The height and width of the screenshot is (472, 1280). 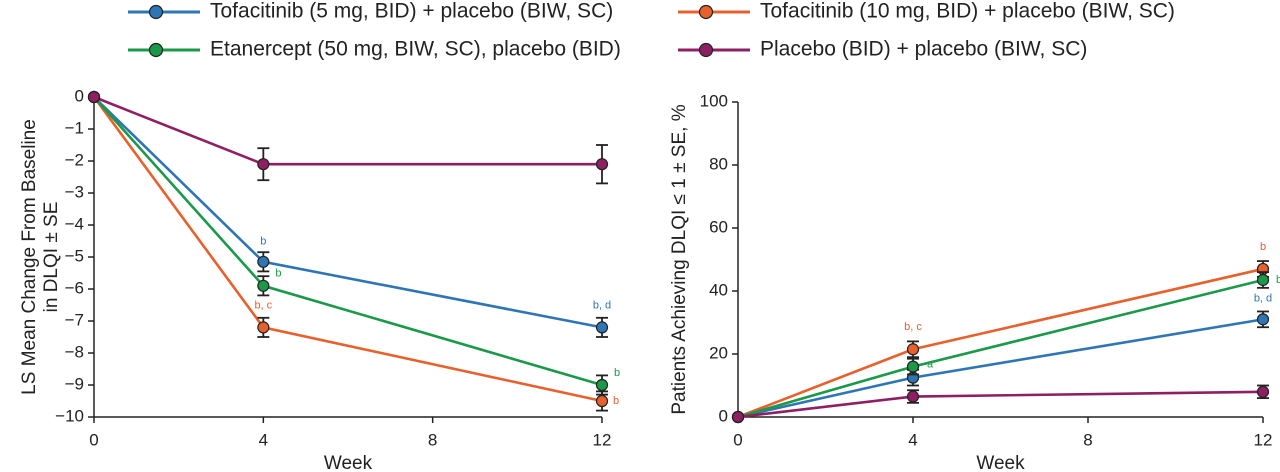 I want to click on y-tick-label: 60, so click(x=718, y=226).